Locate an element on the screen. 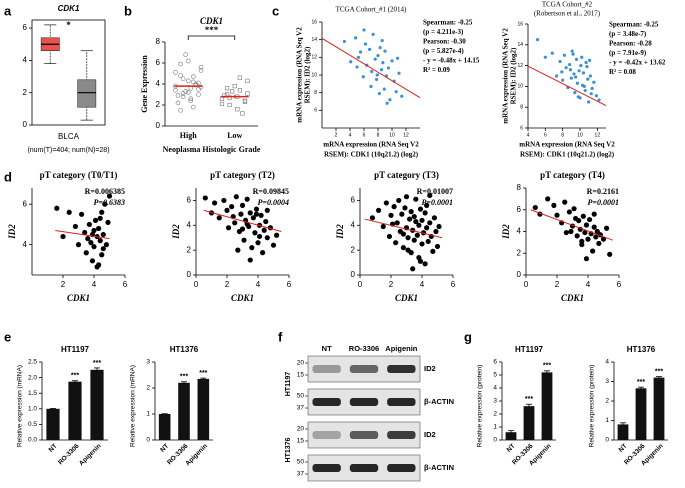  marker-label: 37 is located at coordinates (301, 474).